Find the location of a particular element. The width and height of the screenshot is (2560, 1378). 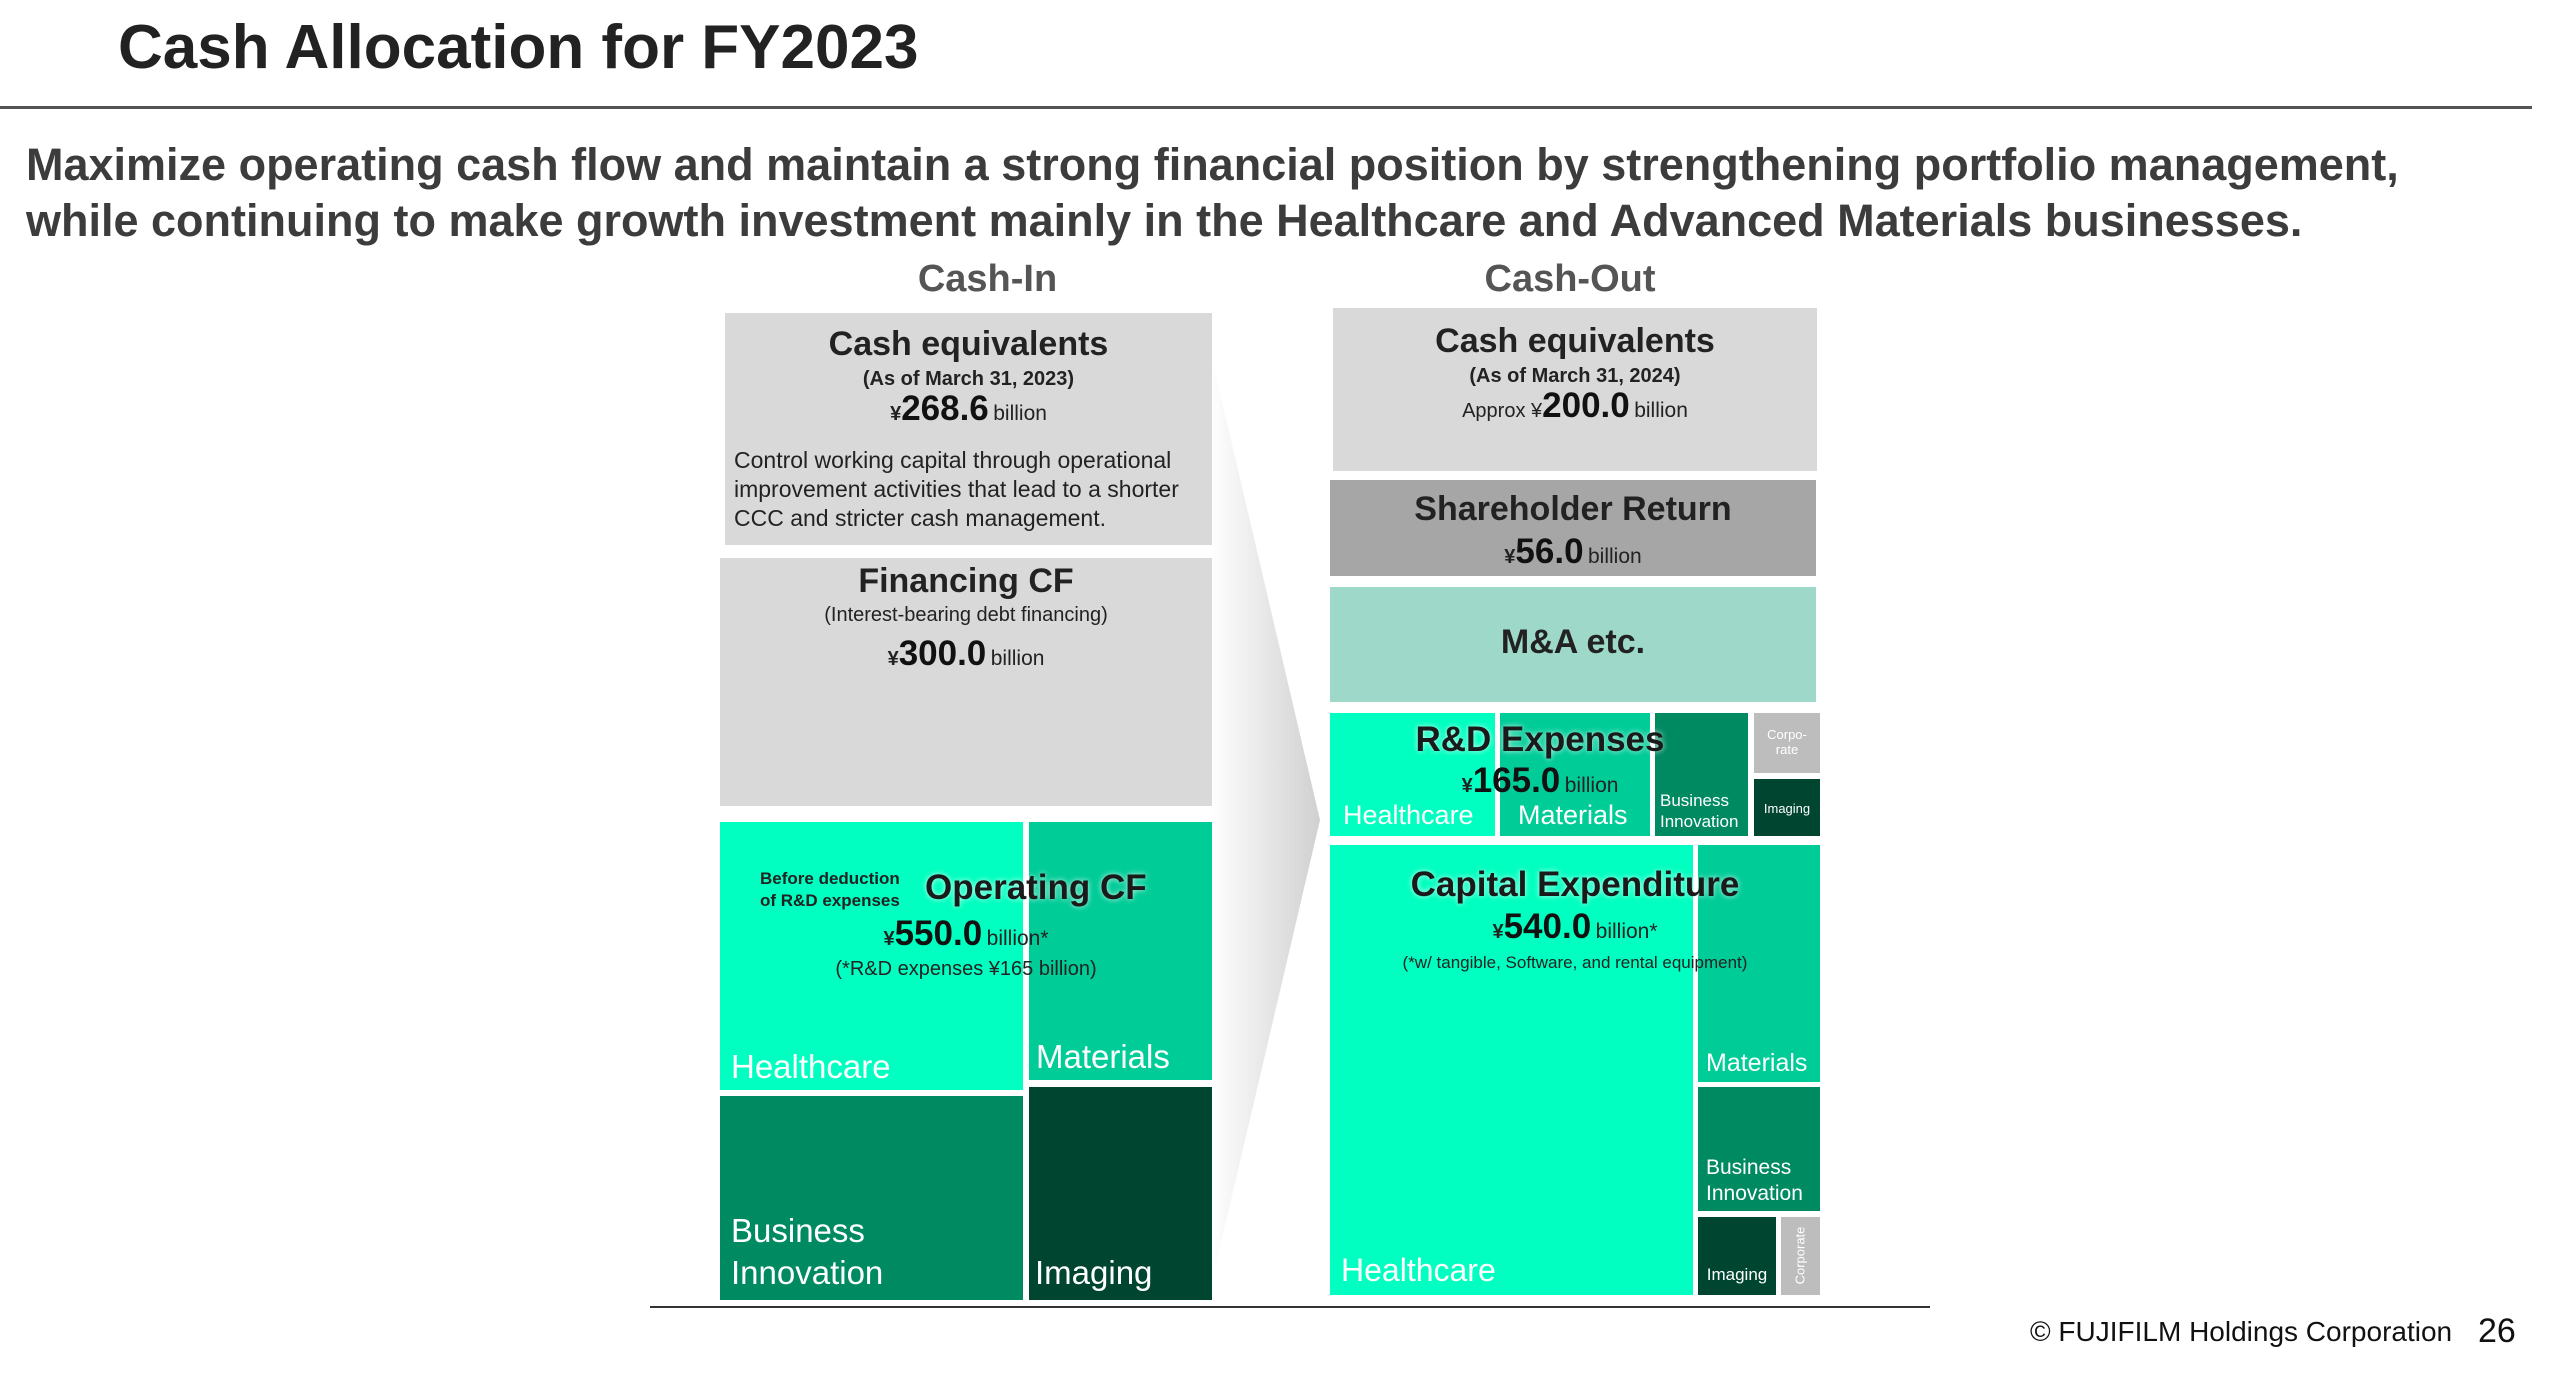

shareholder-return-amount: ¥56.0 billion is located at coordinates (1573, 552).